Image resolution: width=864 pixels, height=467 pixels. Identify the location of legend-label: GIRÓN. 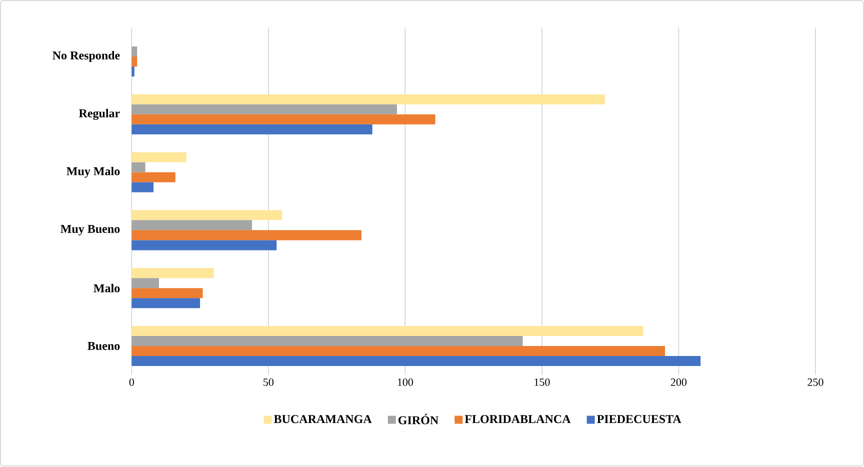
(418, 419).